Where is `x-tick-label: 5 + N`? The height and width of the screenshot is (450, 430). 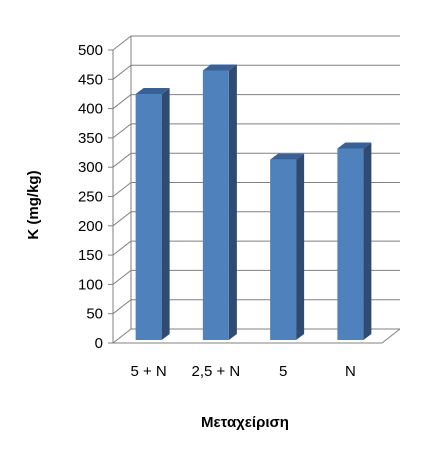 x-tick-label: 5 + N is located at coordinates (148, 371).